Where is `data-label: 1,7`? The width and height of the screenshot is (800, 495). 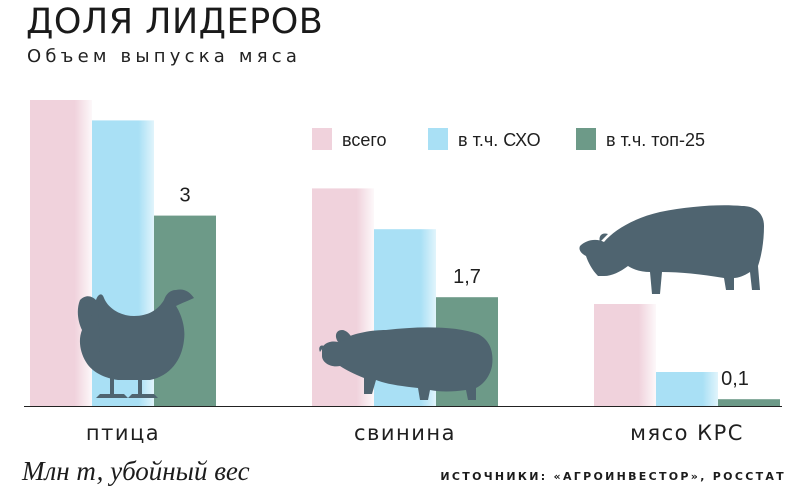
data-label: 1,7 is located at coordinates (467, 277).